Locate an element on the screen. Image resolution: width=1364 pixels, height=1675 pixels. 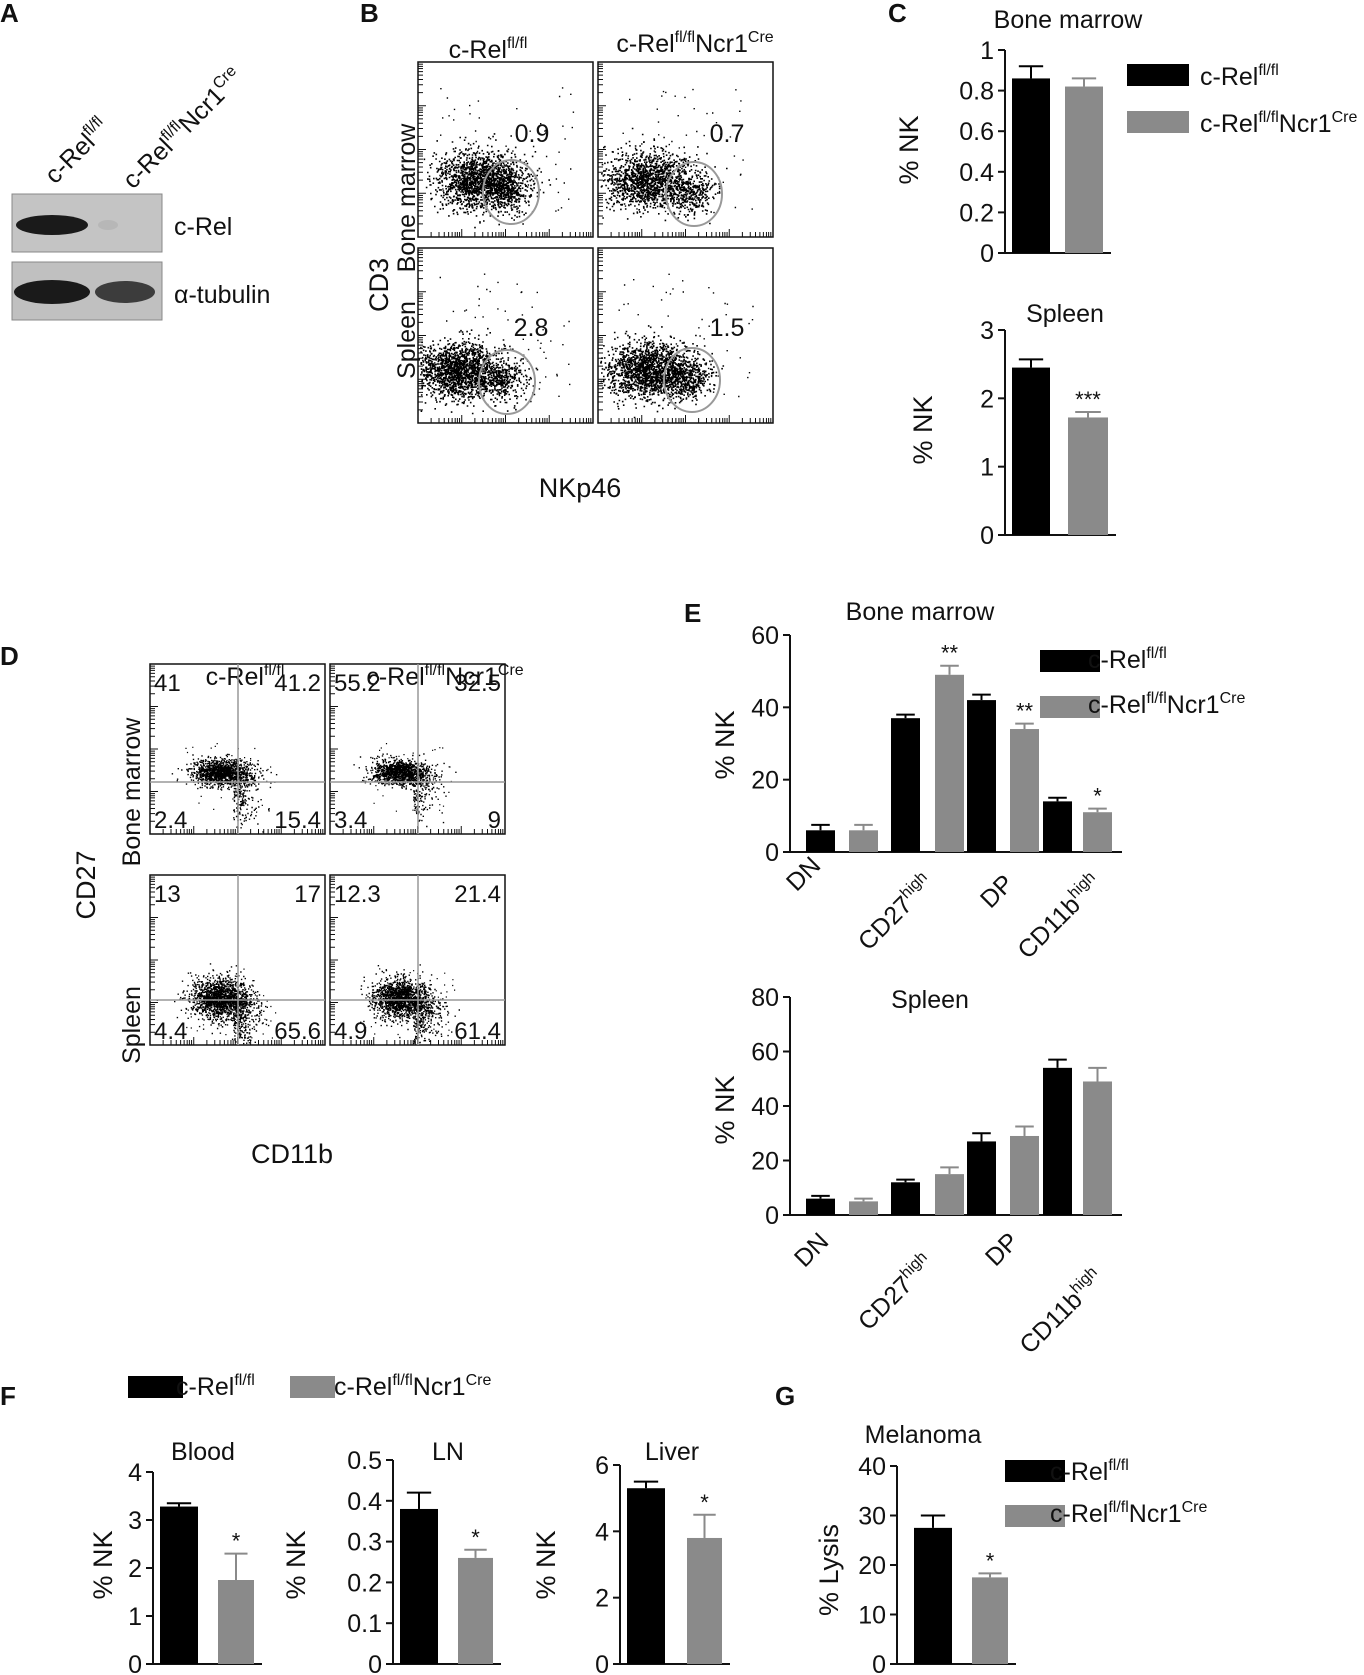
chart-f-liver: 0 2 4 6 Liver % NK * is located at coordinates (630, 1556).